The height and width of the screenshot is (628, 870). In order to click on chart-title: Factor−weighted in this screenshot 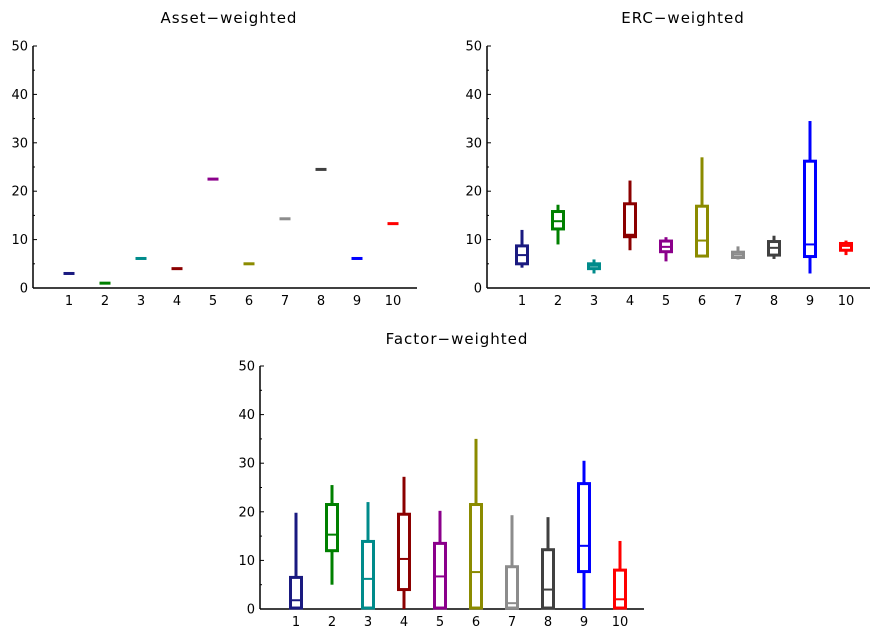, I will do `click(457, 339)`.